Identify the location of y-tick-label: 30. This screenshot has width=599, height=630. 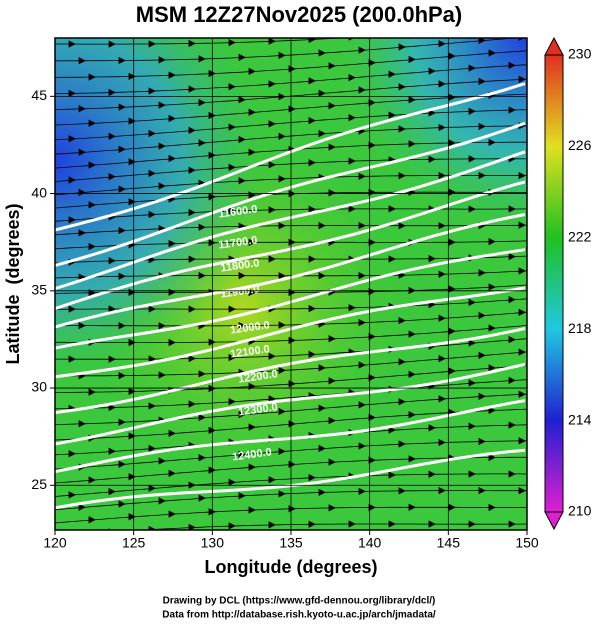
(39, 387).